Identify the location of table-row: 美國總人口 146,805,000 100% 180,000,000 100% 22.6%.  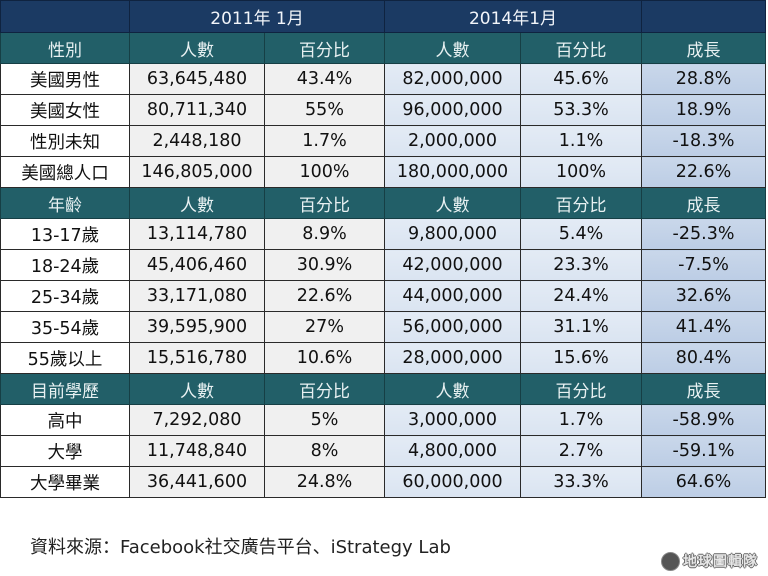
(383, 172).